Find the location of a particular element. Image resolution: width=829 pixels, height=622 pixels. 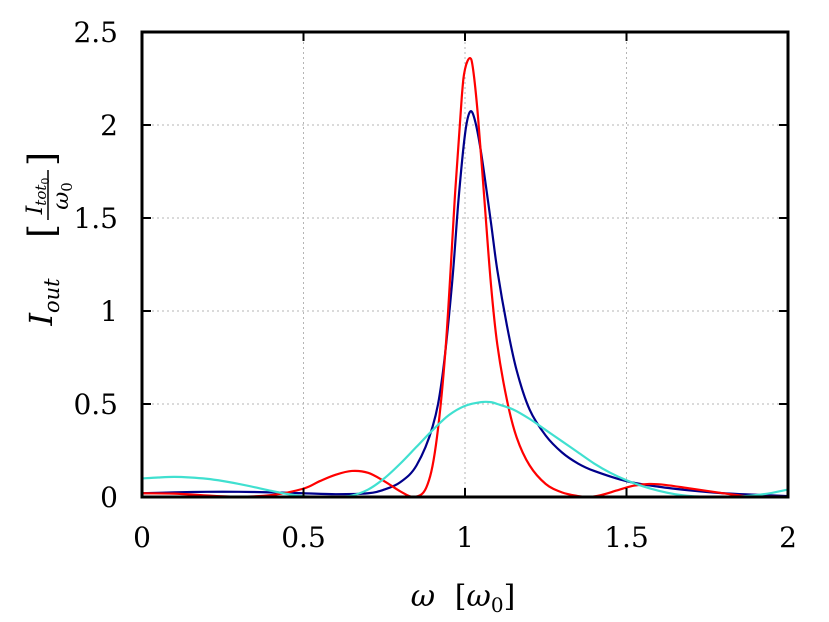

x-axis-unit-sub: 0 is located at coordinates (497, 605).